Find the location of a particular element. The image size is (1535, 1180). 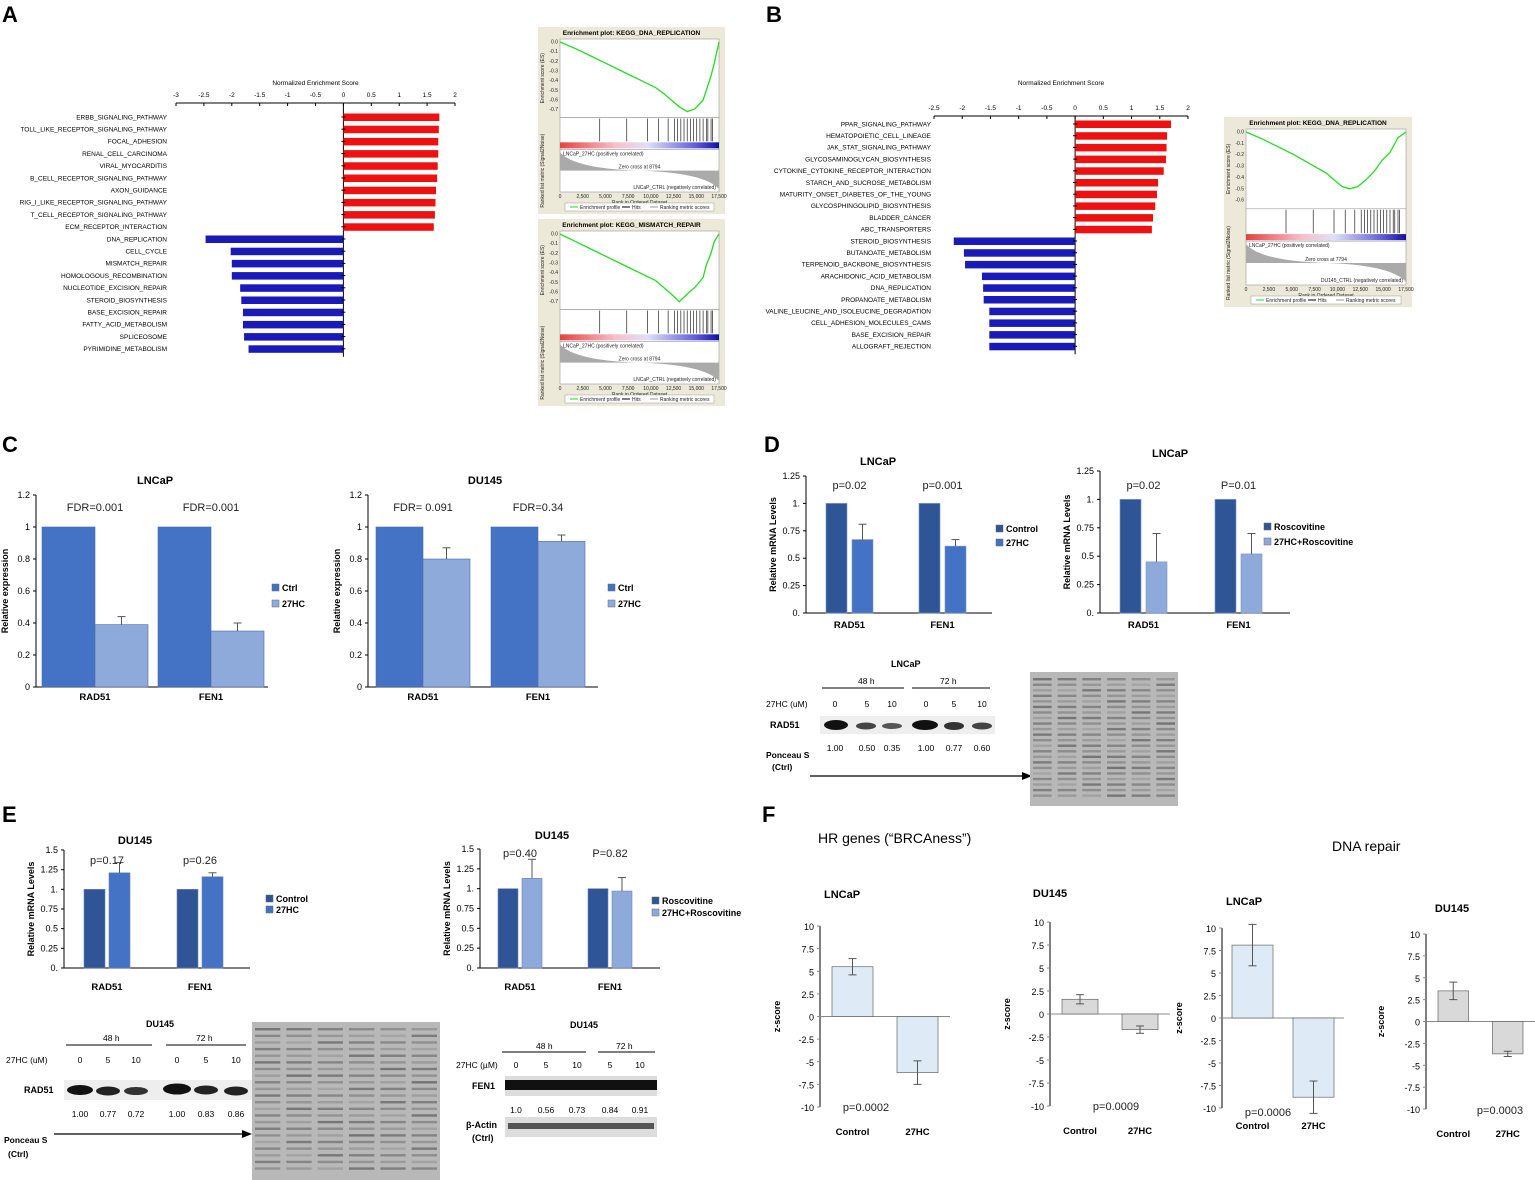

pathway-label: PPAR_SIGNALING_PATHWAY is located at coordinates (886, 124).